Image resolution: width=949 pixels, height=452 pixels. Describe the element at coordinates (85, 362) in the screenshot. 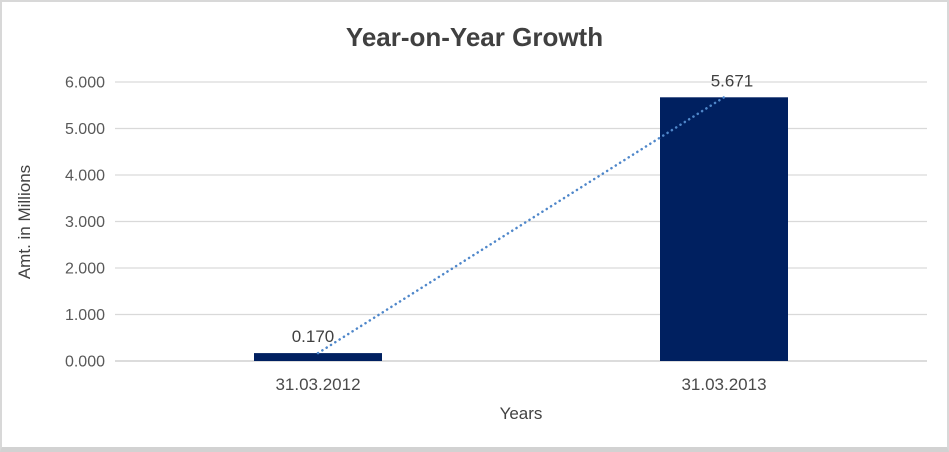

I see `y-tick-label: 0.000` at that location.